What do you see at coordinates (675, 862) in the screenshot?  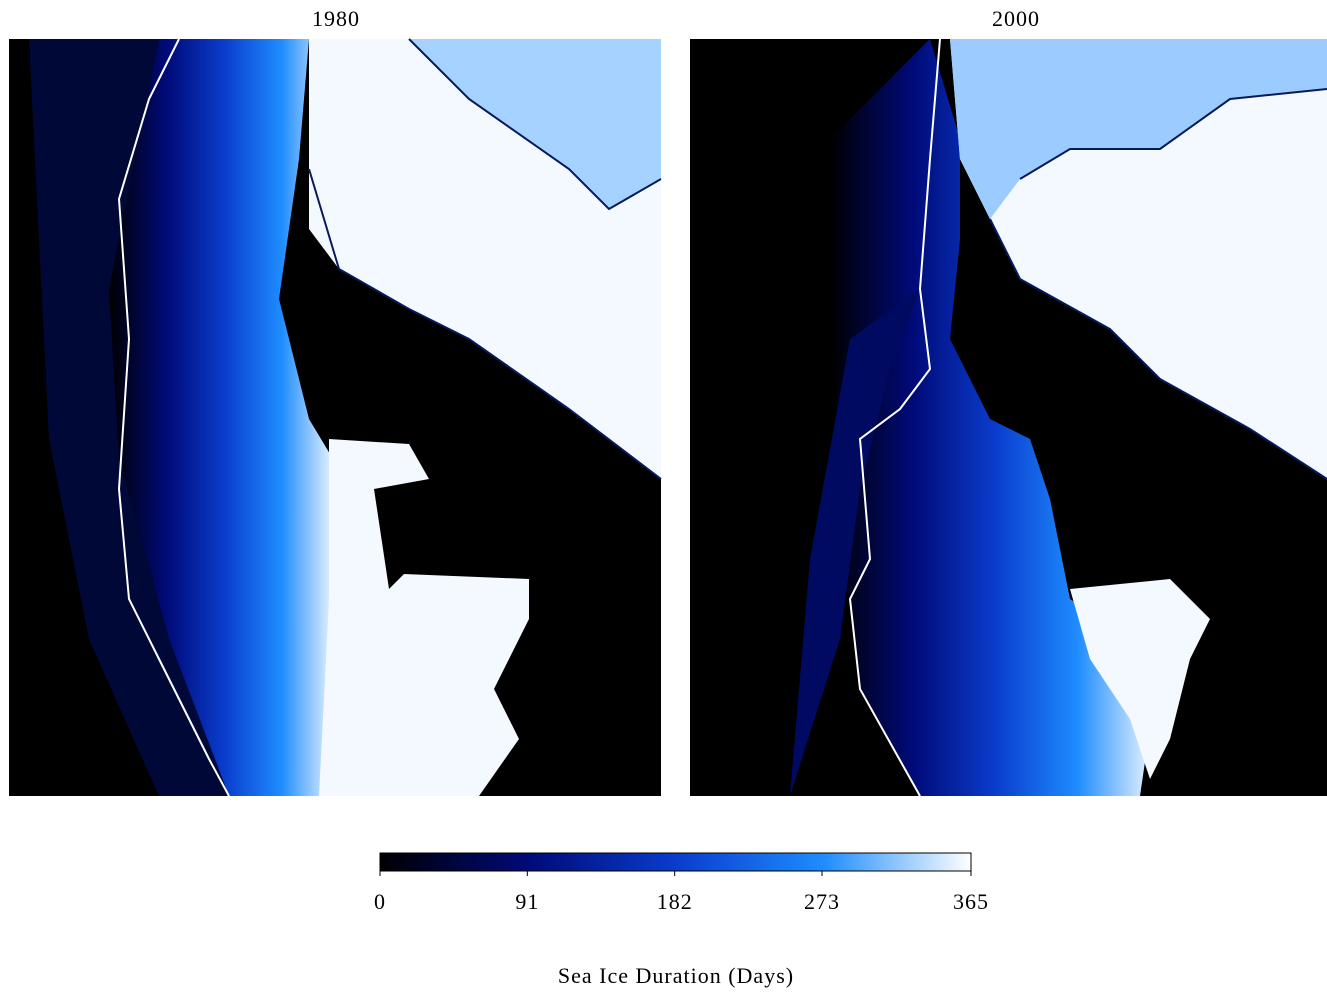 I see `colorbar` at bounding box center [675, 862].